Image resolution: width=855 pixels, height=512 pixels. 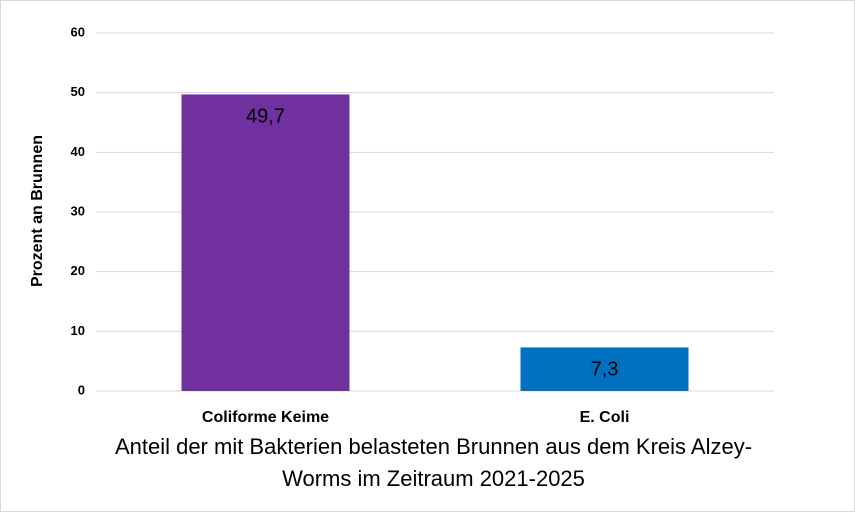 I want to click on y-tick-label: 40, so click(x=78, y=151).